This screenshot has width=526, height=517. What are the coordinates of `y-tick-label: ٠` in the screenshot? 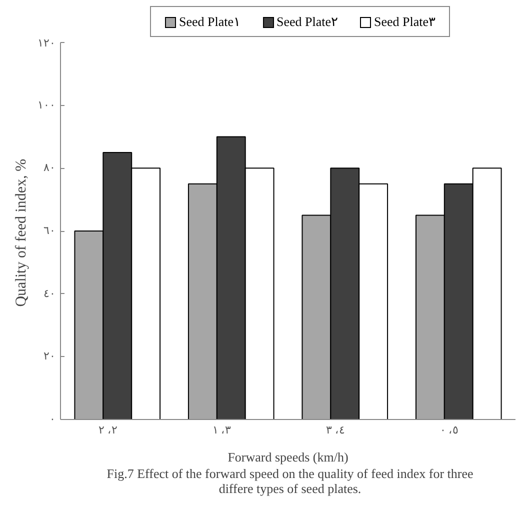 It's located at (53, 420).